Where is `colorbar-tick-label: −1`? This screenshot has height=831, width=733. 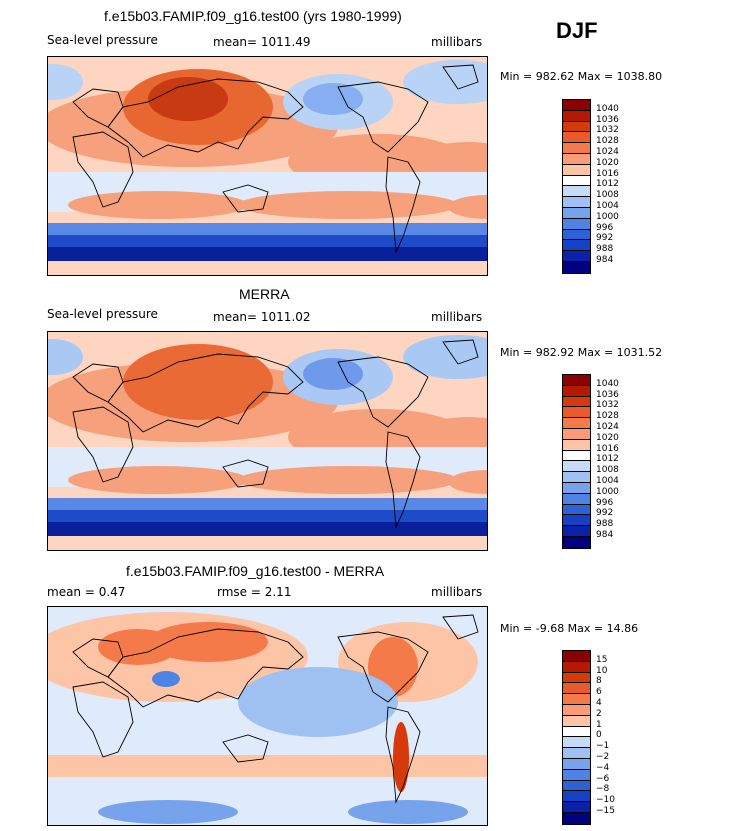
colorbar-tick-label: −1 is located at coordinates (603, 746).